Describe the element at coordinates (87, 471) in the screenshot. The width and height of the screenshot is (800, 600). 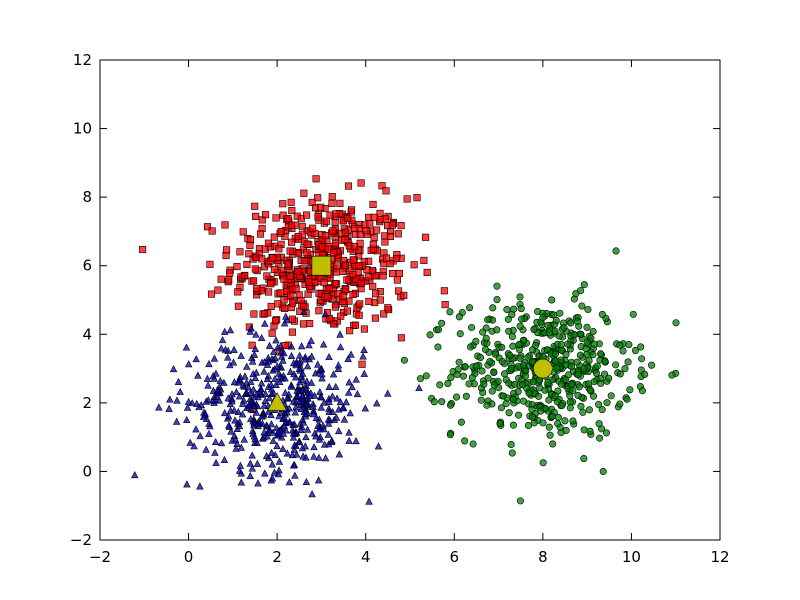
I see `y-tick-label: 0` at that location.